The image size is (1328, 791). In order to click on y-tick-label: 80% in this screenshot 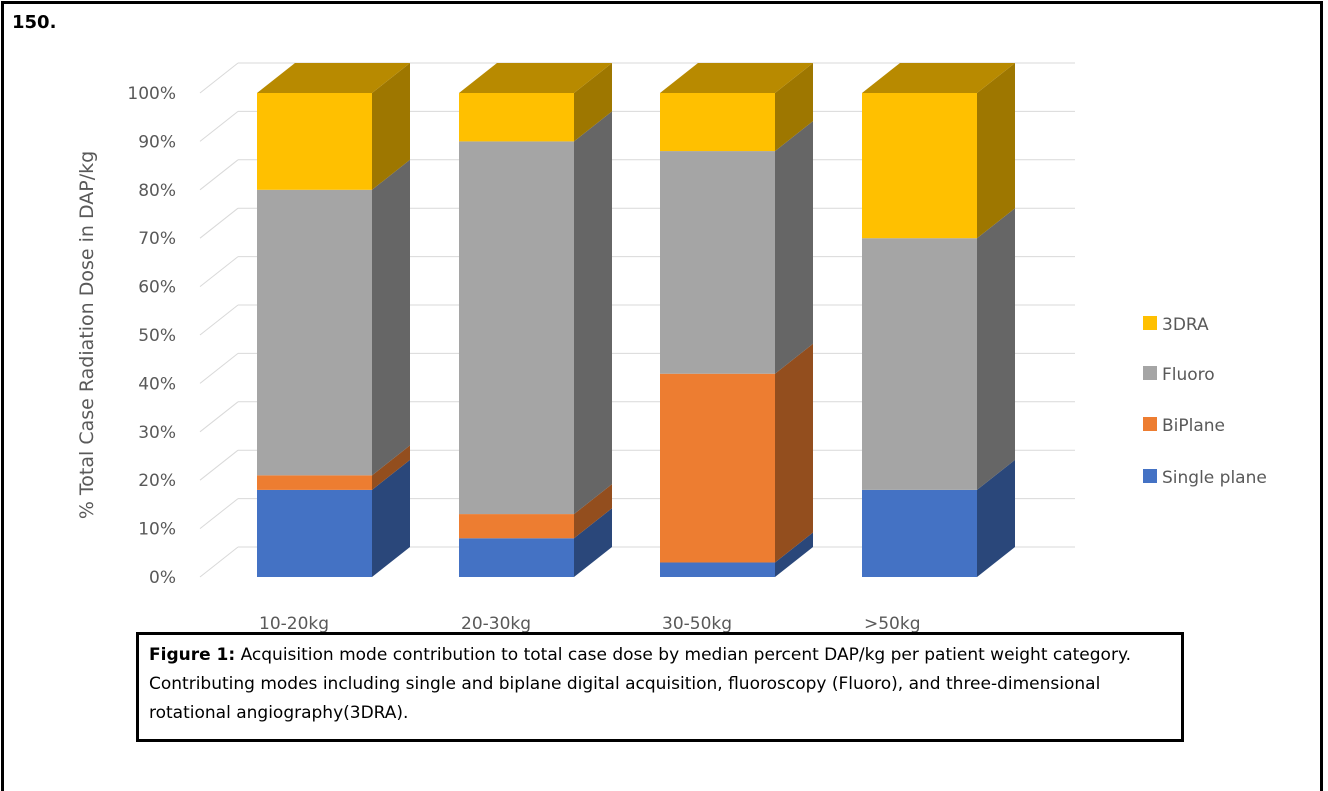, I will do `click(157, 191)`.